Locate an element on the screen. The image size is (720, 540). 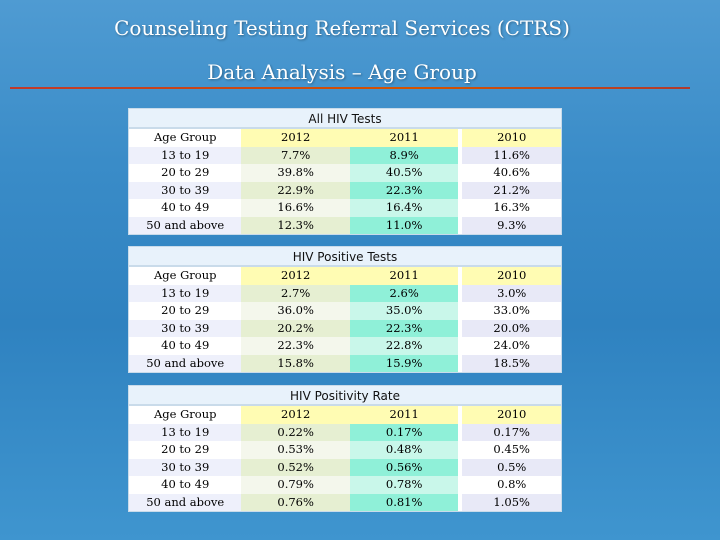
table-row: 20 to 29 39.8% 40.5% 40.6% is located at coordinates (345, 173).